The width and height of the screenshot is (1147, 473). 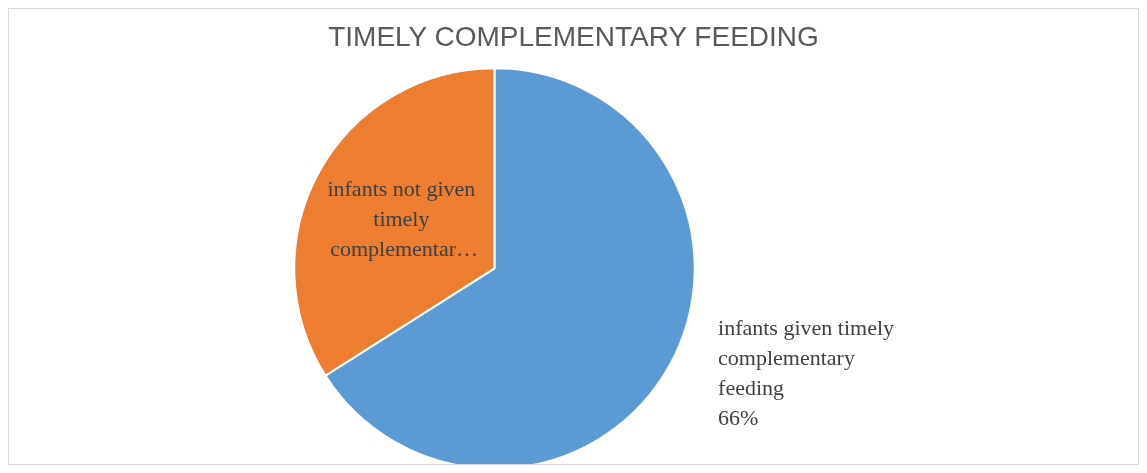 I want to click on slice-label: infants given timely complementary feeding, so click(x=809, y=357).